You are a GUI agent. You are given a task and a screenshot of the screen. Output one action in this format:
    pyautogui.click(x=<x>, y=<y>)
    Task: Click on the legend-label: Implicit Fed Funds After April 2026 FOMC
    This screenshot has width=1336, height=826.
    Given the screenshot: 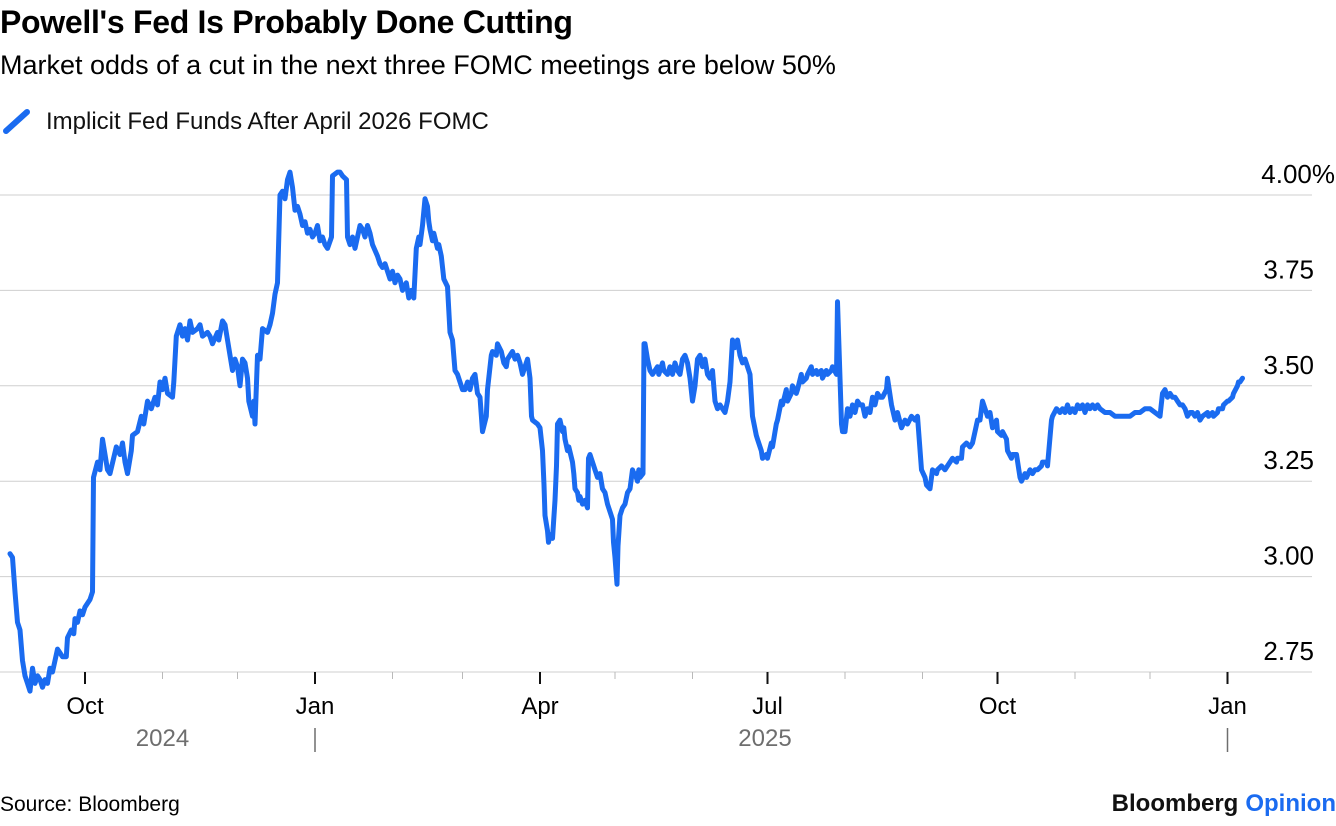 What is the action you would take?
    pyautogui.click(x=267, y=121)
    